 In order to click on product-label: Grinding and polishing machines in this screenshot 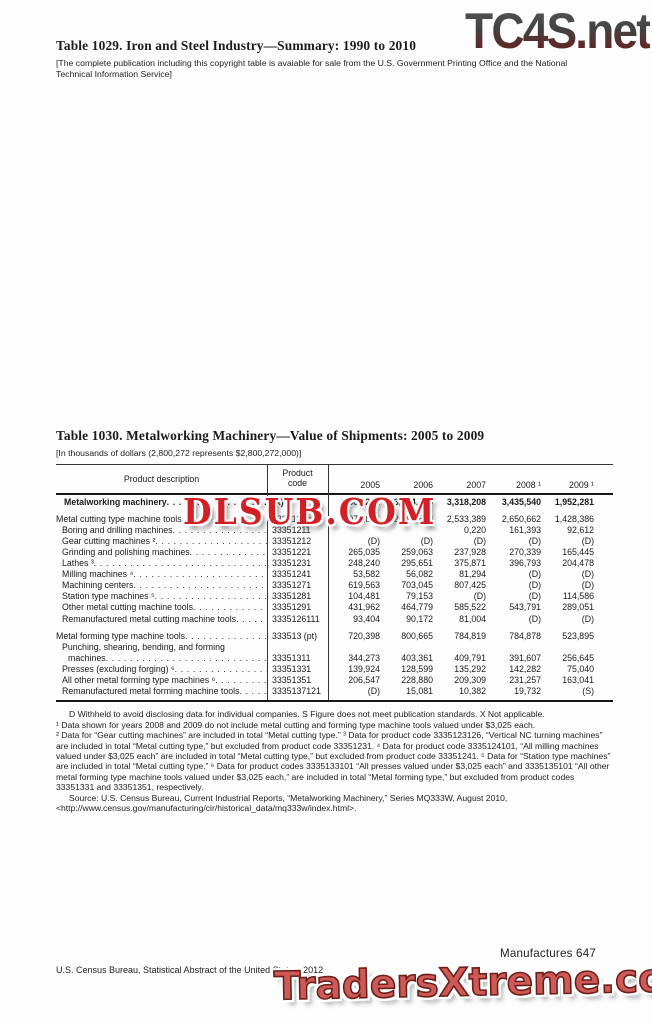, I will do `click(126, 551)`.